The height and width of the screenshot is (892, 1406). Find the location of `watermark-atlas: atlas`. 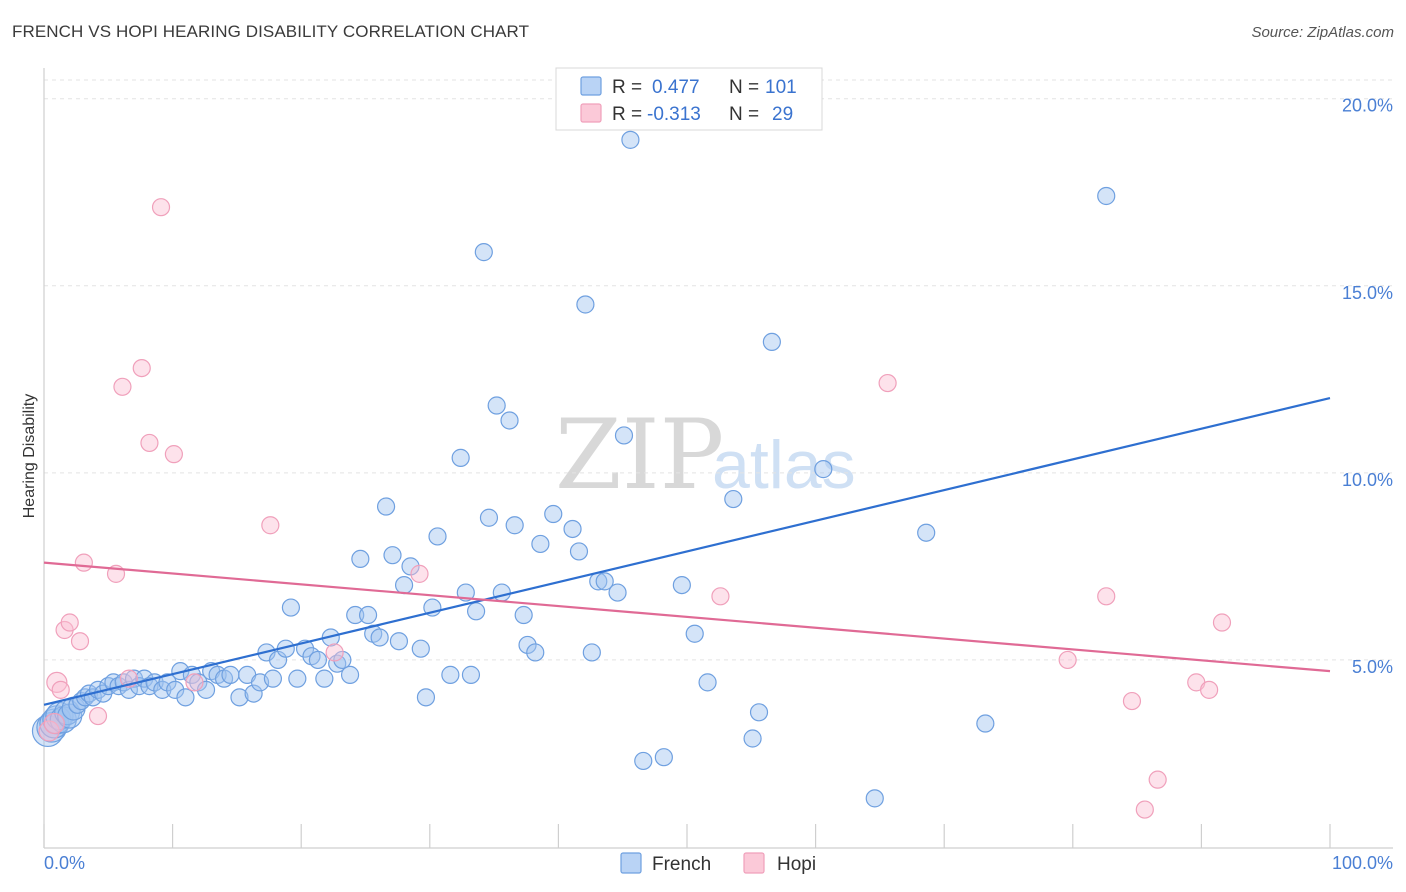

watermark-atlas: atlas is located at coordinates (784, 465).